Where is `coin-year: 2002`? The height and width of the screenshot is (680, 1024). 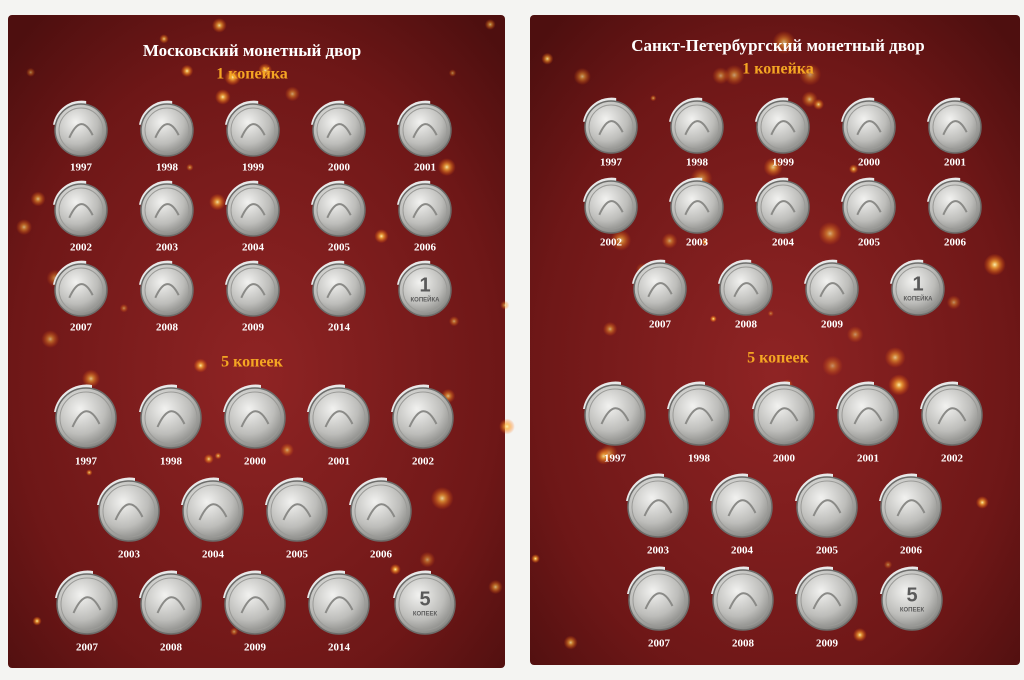 coin-year: 2002 is located at coordinates (423, 462).